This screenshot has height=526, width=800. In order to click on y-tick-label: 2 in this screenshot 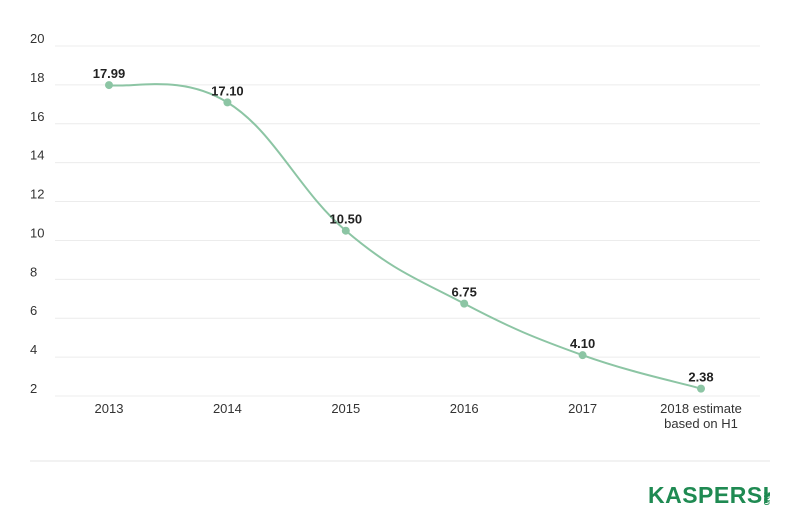, I will do `click(33, 388)`.